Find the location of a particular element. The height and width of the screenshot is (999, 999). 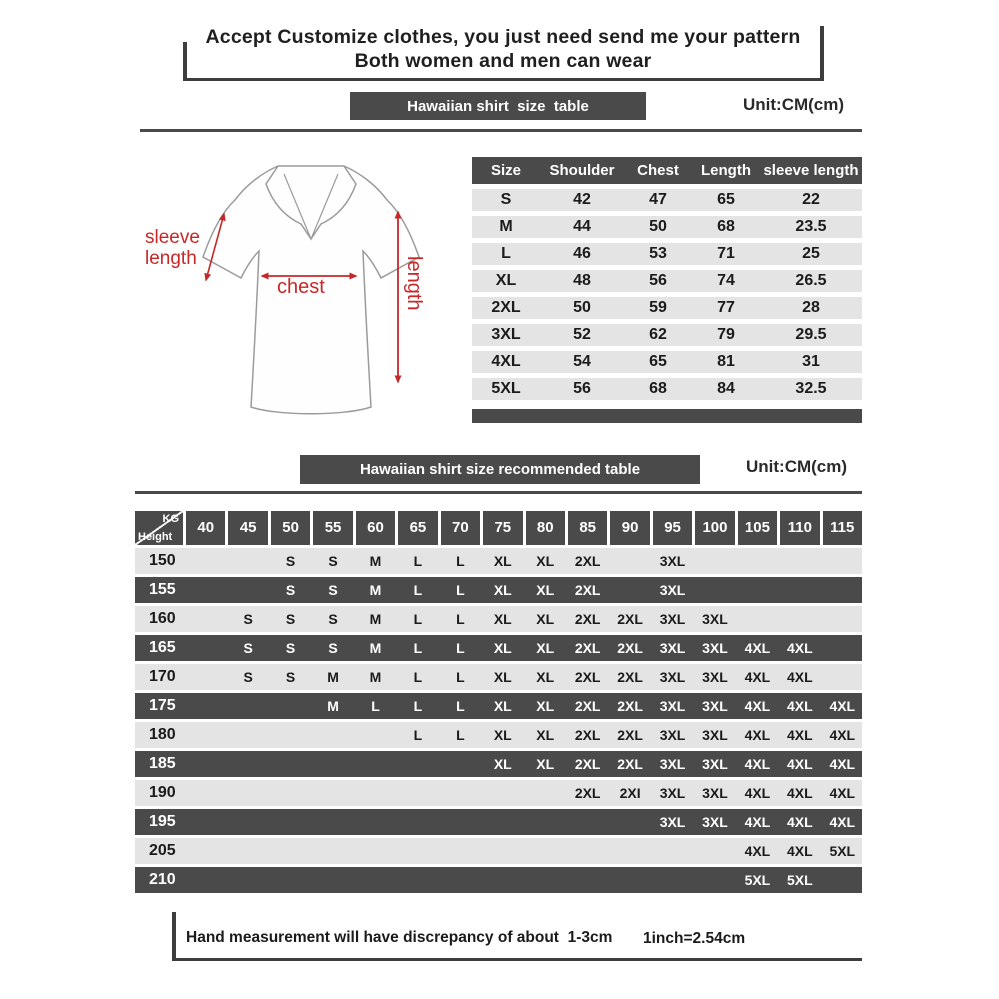

size-table-cell: 44 is located at coordinates (582, 226).